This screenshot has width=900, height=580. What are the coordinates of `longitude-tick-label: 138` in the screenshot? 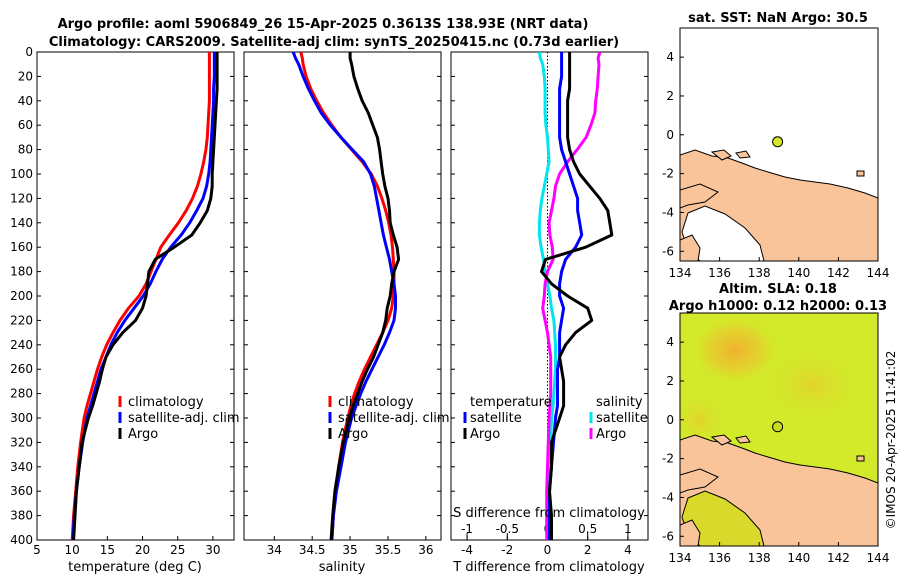 It's located at (759, 273).